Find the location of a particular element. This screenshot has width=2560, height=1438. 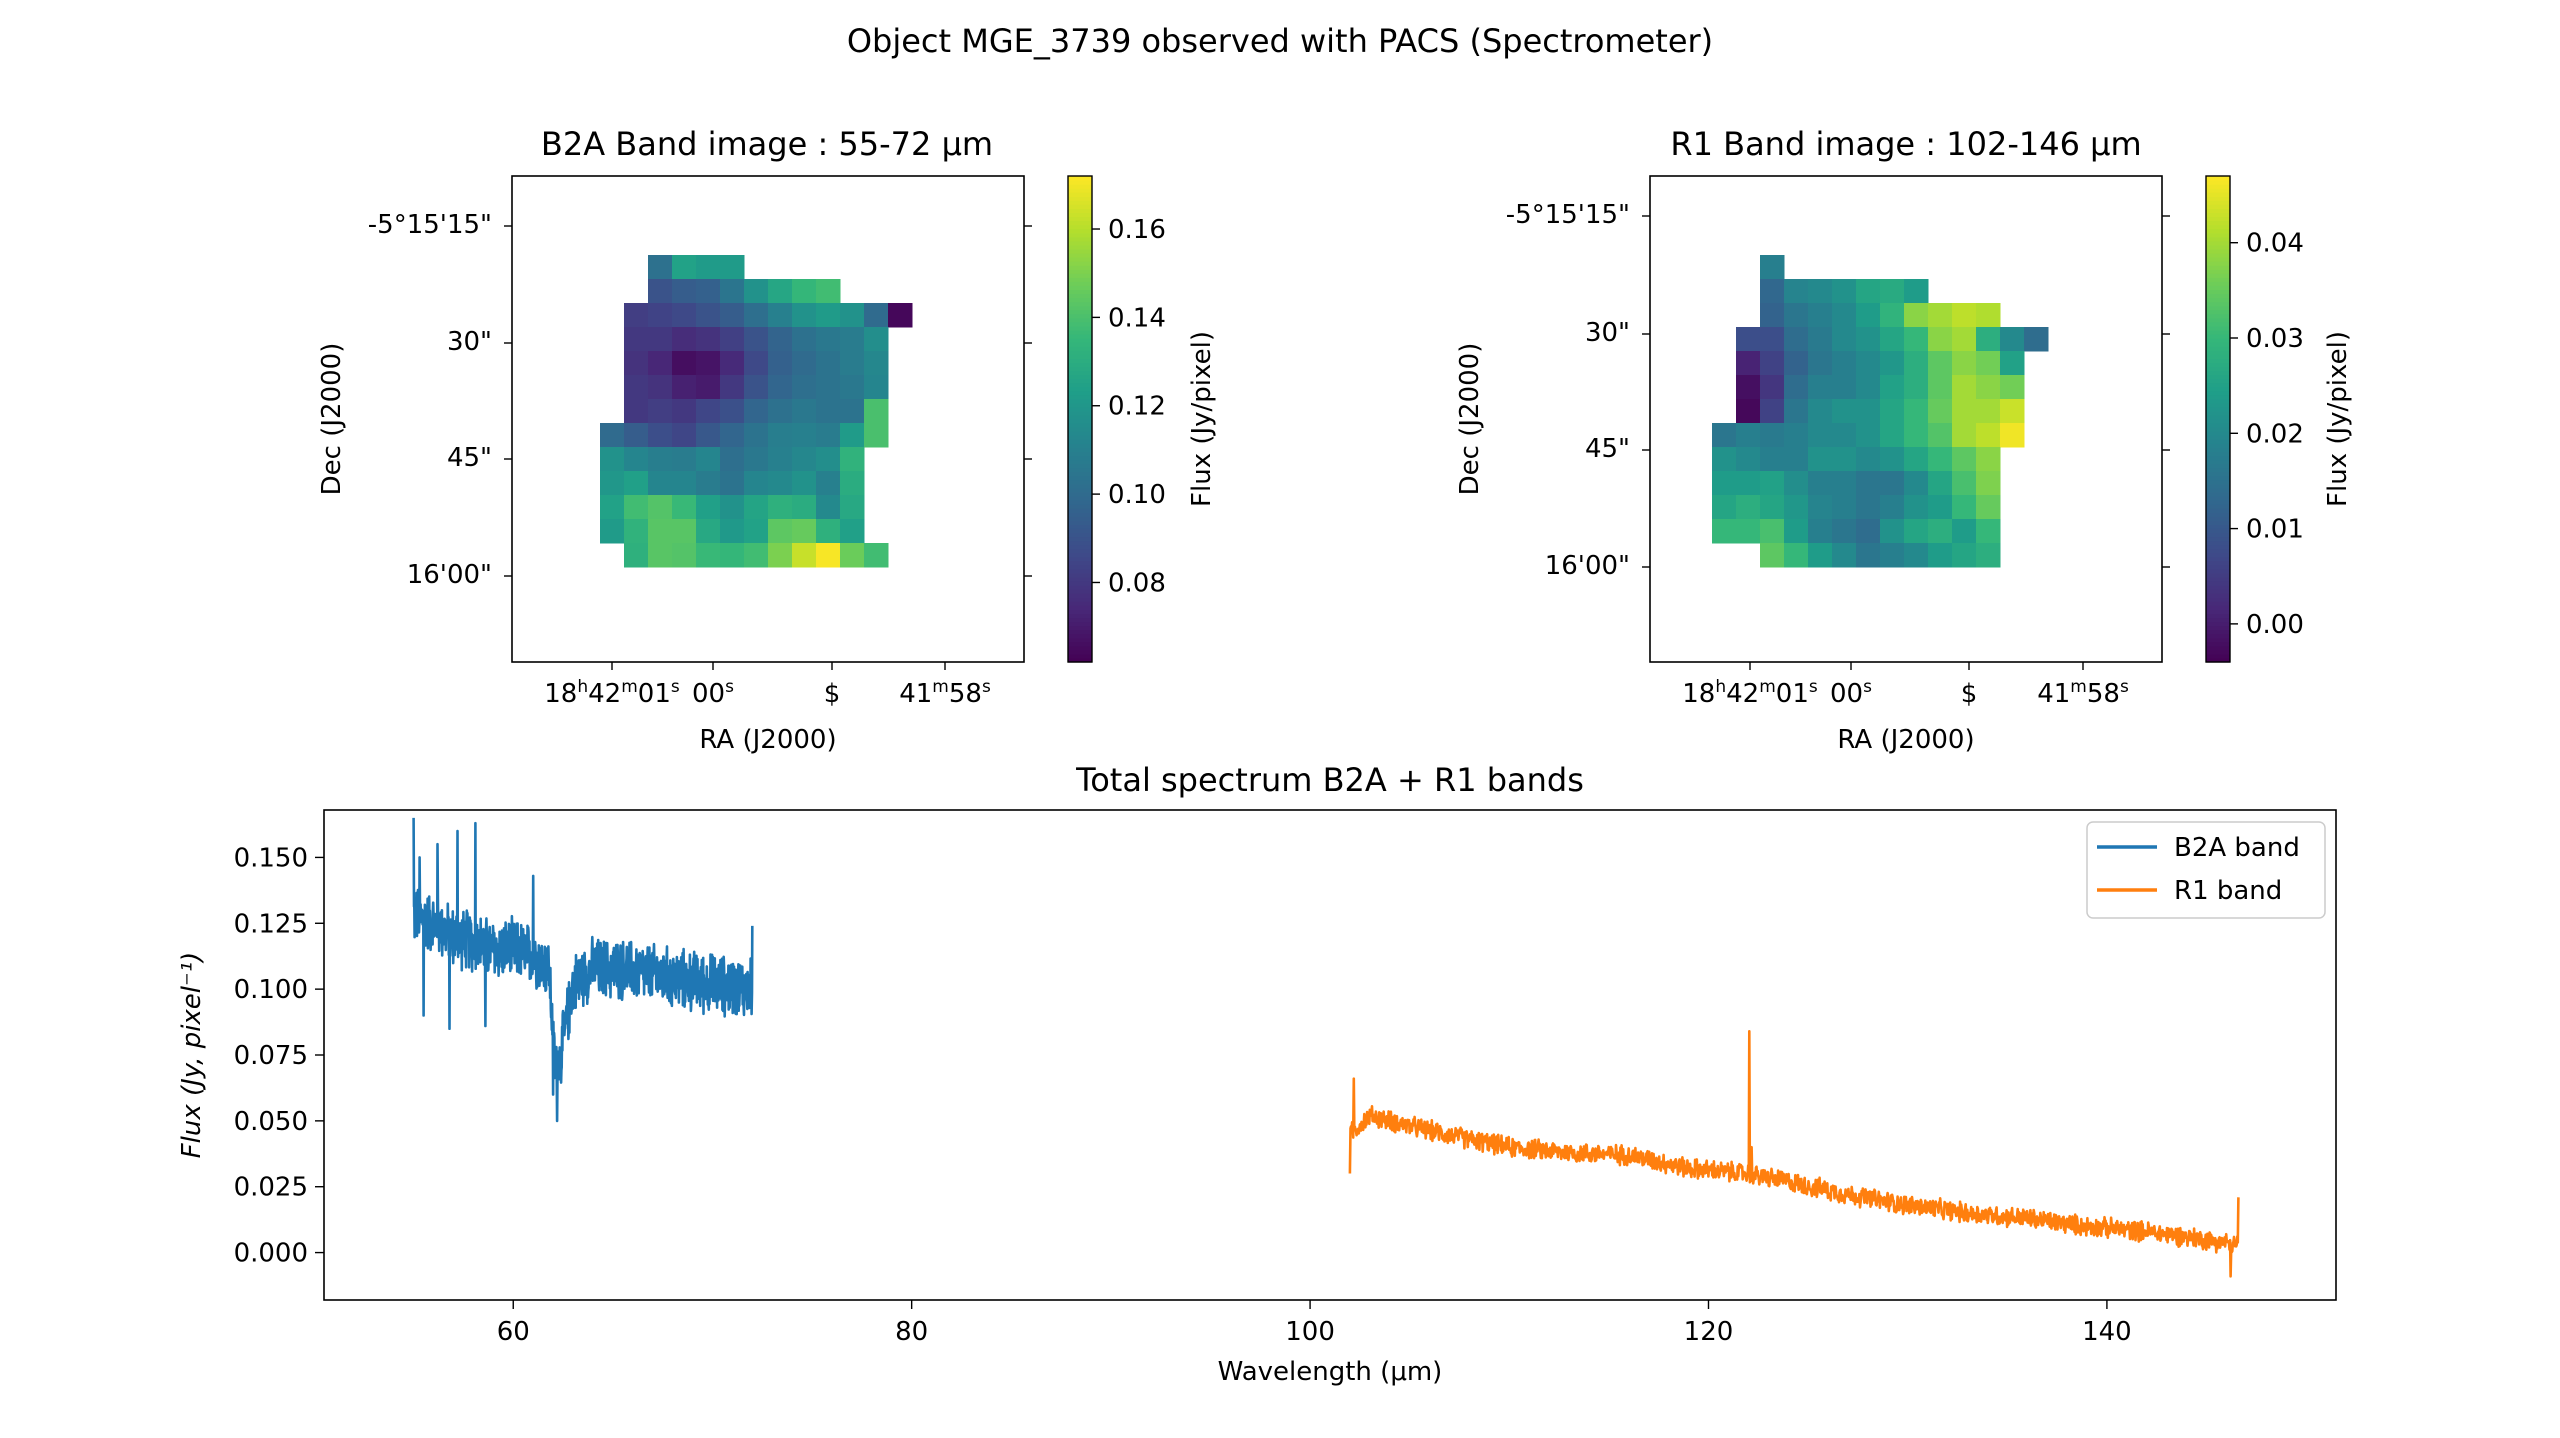

b2a-image-title: B2A Band image : 55-72 μm is located at coordinates (767, 144).